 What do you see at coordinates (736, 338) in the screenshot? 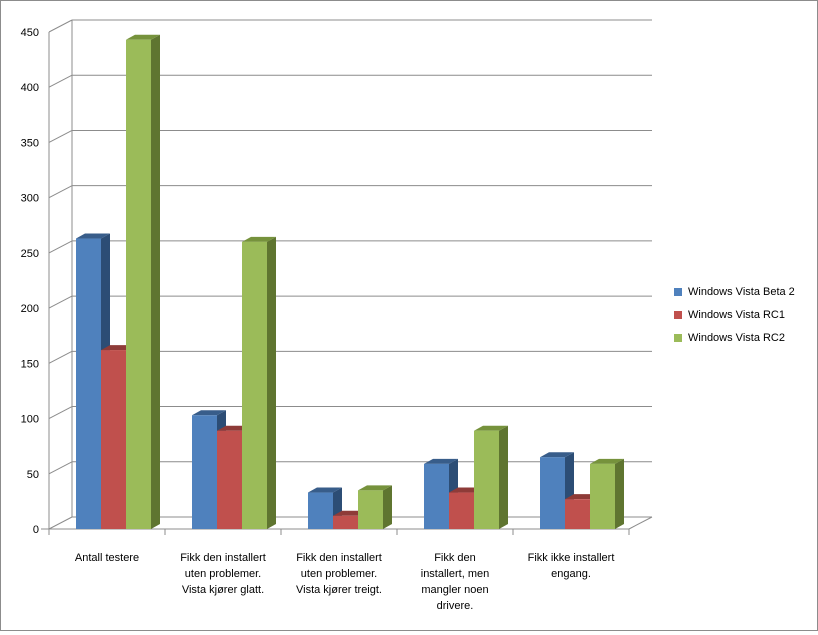
I see `legend-label: Windows Vista RC2` at bounding box center [736, 338].